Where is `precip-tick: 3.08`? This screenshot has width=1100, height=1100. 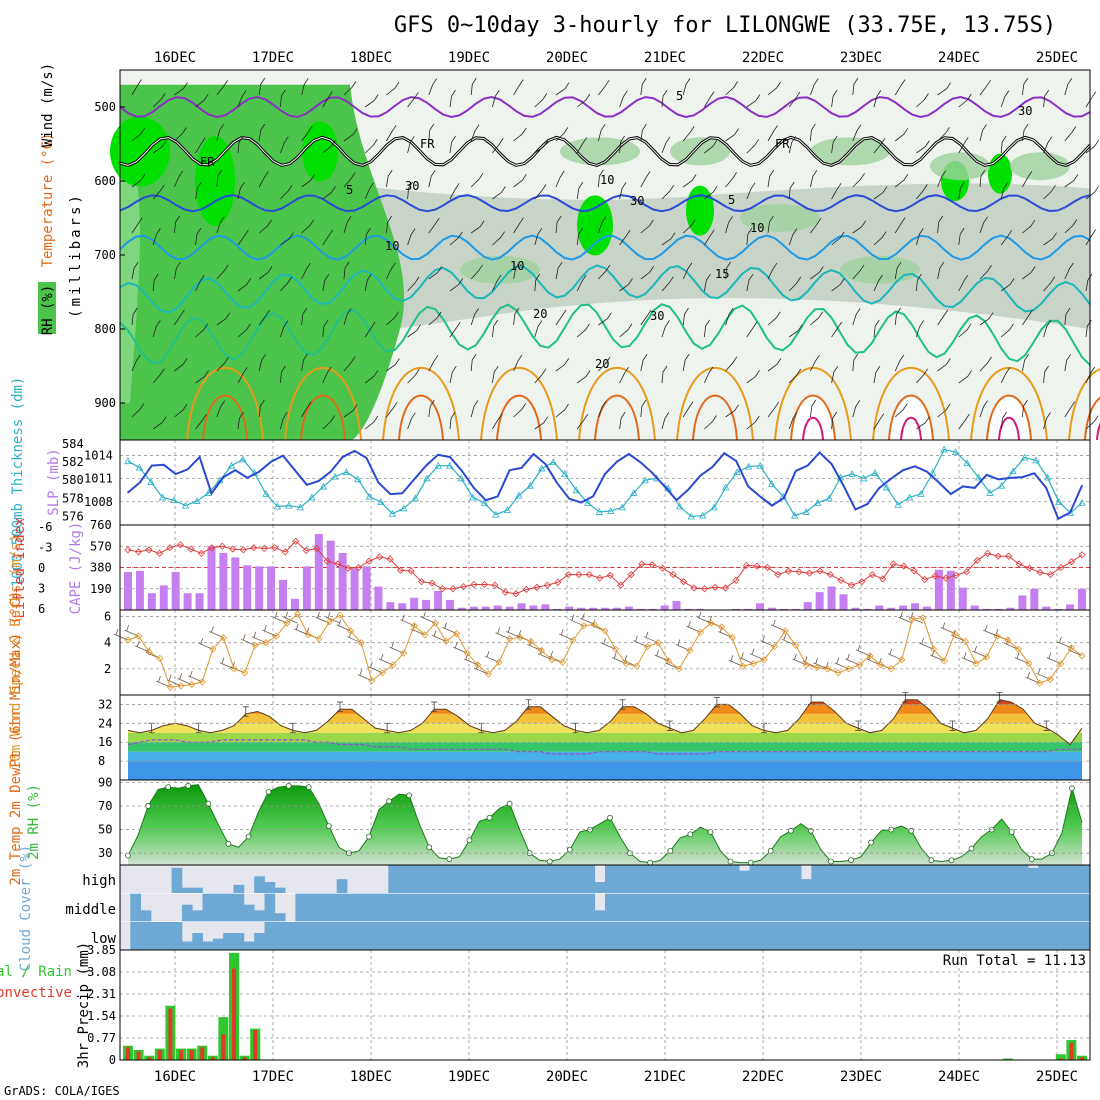
precip-tick: 3.08 is located at coordinates (101, 972).